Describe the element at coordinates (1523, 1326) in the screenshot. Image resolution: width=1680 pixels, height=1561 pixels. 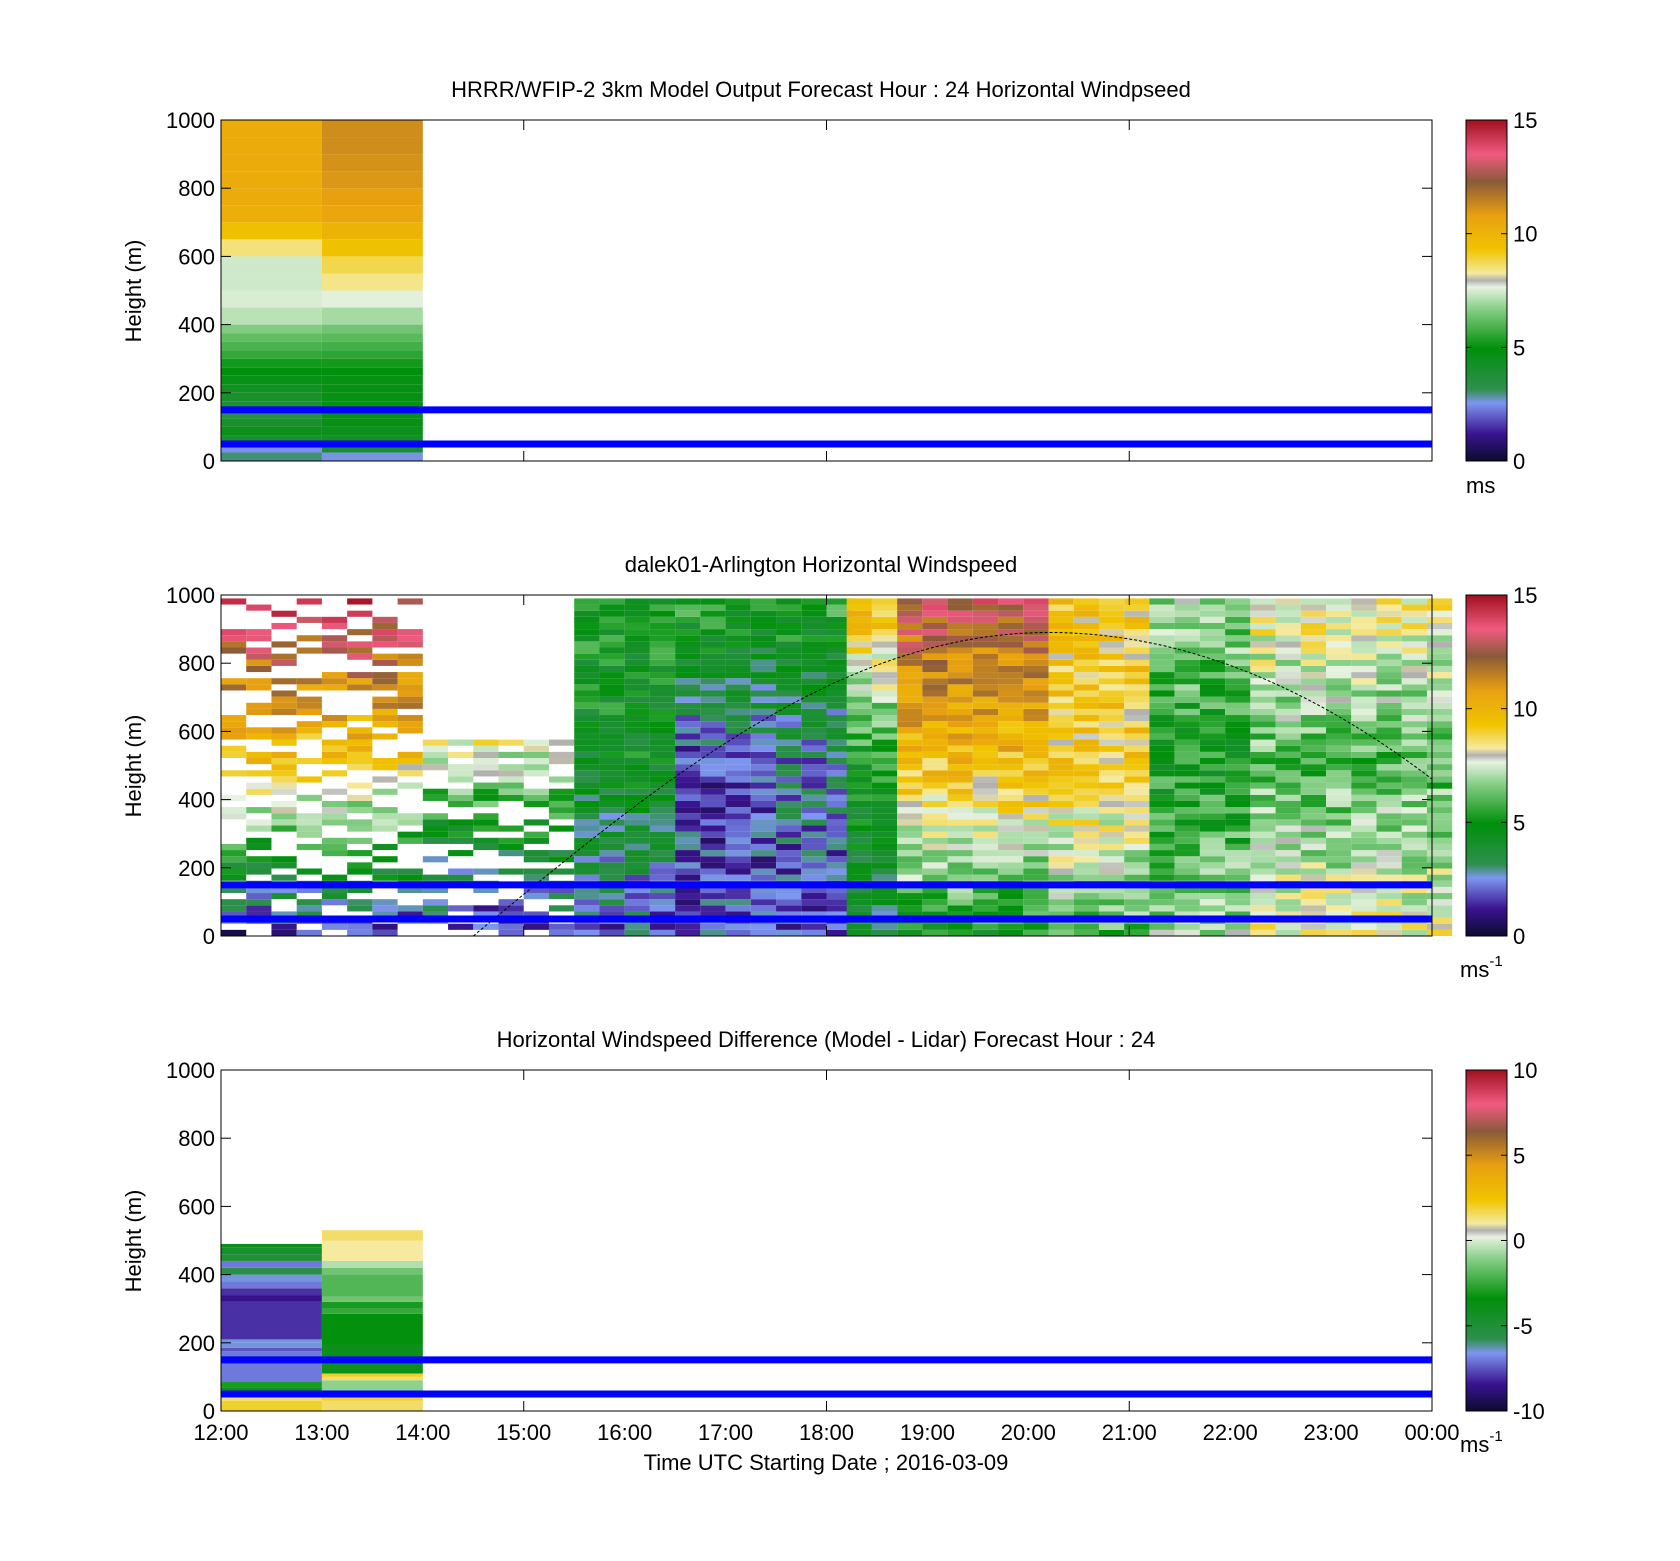
I see `colorbar-tick-label: -5` at that location.